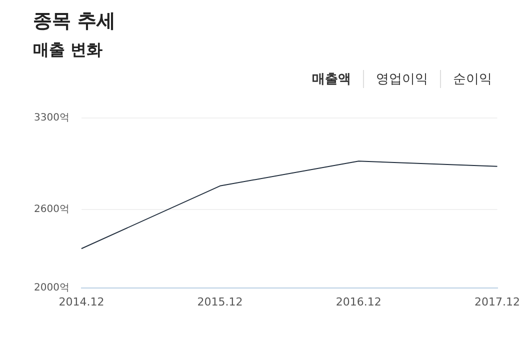 This screenshot has height=339, width=528. Describe the element at coordinates (497, 301) in the screenshot. I see `x-tick-label: 2017.12` at that location.